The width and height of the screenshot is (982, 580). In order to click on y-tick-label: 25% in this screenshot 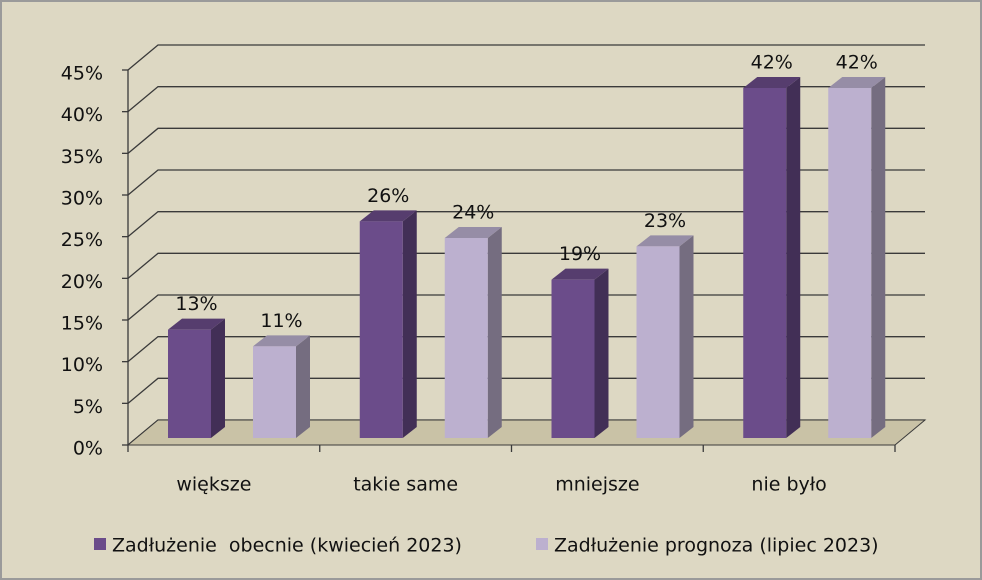, I will do `click(82, 240)`.